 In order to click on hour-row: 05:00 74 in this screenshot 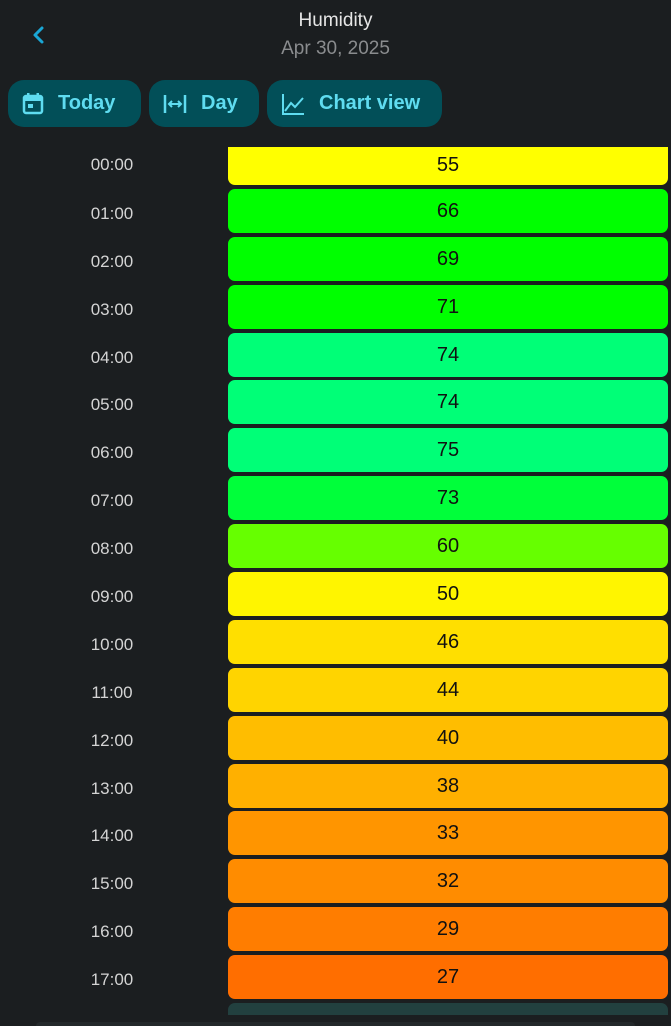, I will do `click(335, 407)`.